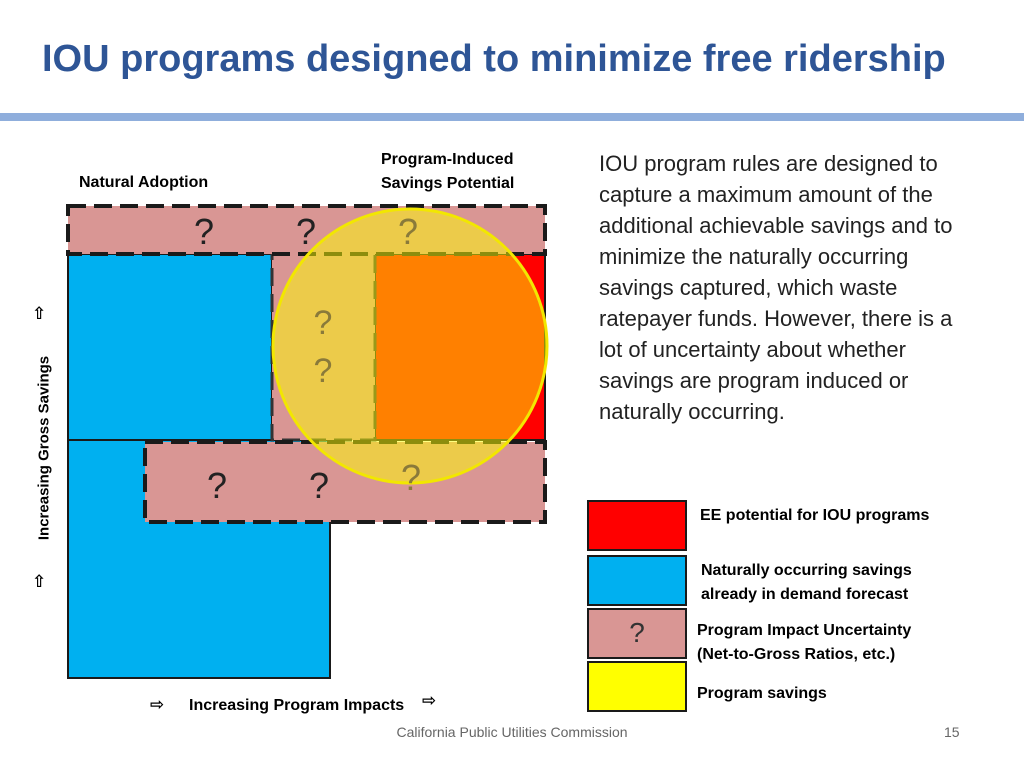 This screenshot has height=768, width=1024. I want to click on legend-label-uncertainty-line1: Program Impact Uncertainty, so click(804, 630).